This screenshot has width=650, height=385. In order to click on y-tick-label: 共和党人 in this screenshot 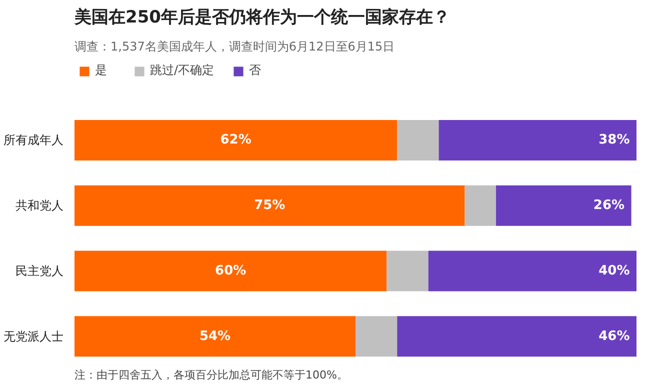, I will do `click(40, 205)`.